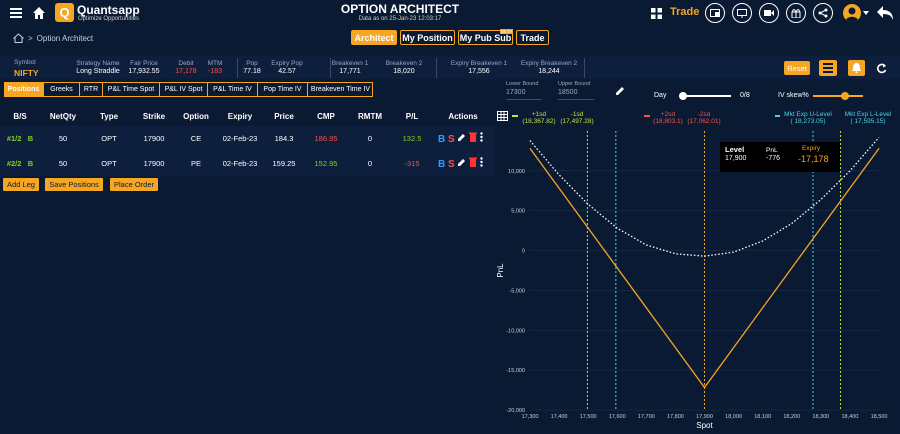 This screenshot has height=434, width=900. I want to click on tooltip-level: 17,900, so click(736, 158).